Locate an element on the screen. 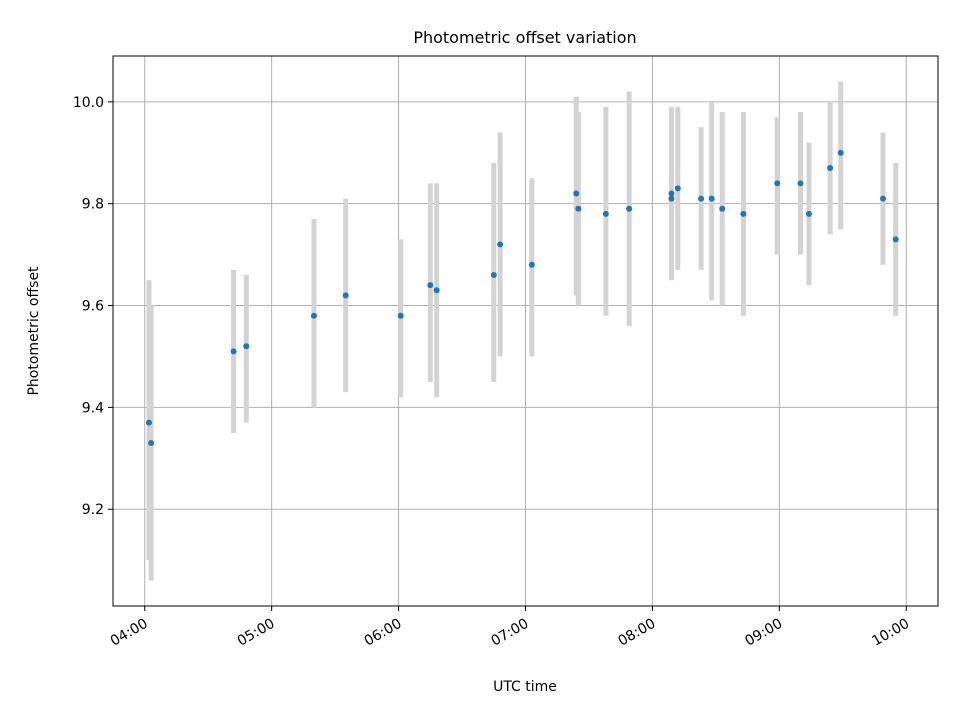 The image size is (960, 725). y-axis-ticks: 9.2 9.4 9.6 9.8 10.0 is located at coordinates (93, 306).